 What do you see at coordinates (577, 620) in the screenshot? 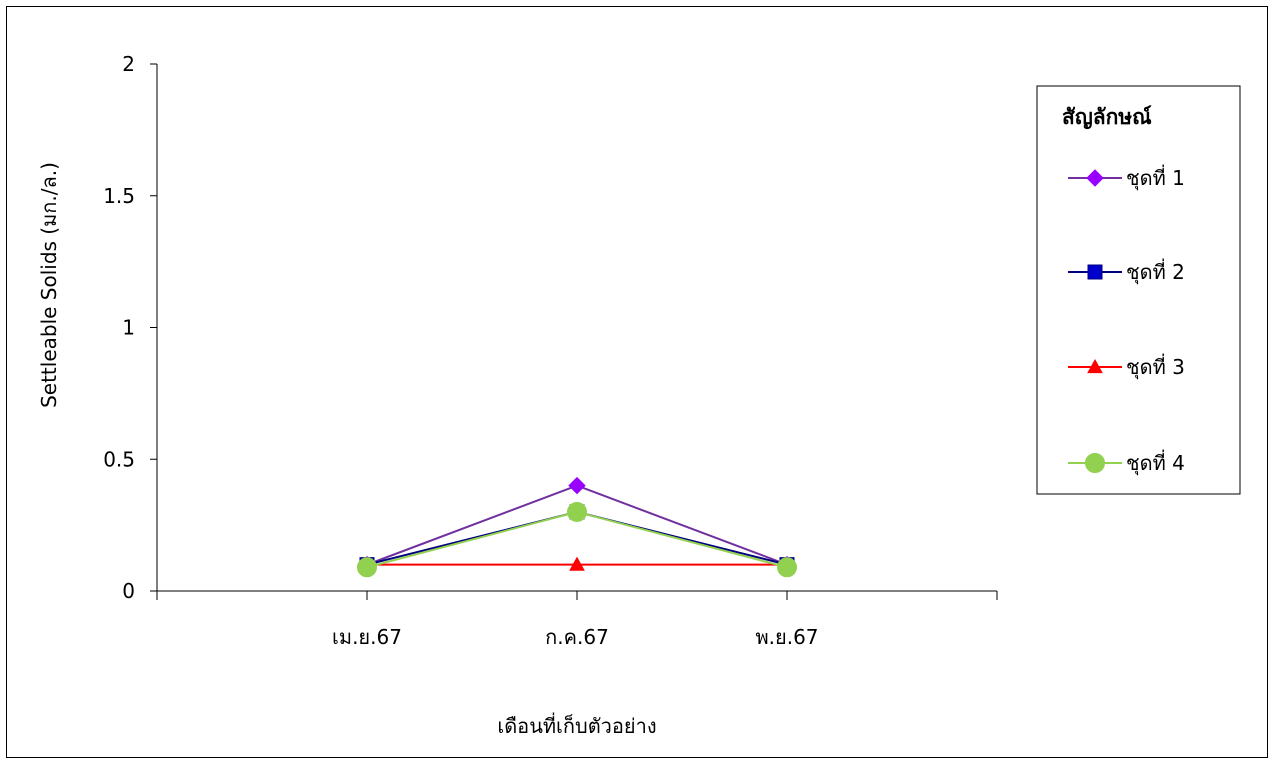
I see `x-ticks: เม.ย.67 ก.ค.67 พ.ย.67` at bounding box center [577, 620].